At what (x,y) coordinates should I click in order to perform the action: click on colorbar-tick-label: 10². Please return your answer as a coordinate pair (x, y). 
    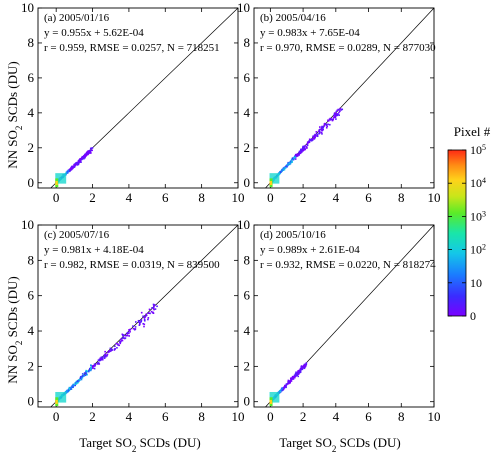
    Looking at the image, I should click on (478, 249).